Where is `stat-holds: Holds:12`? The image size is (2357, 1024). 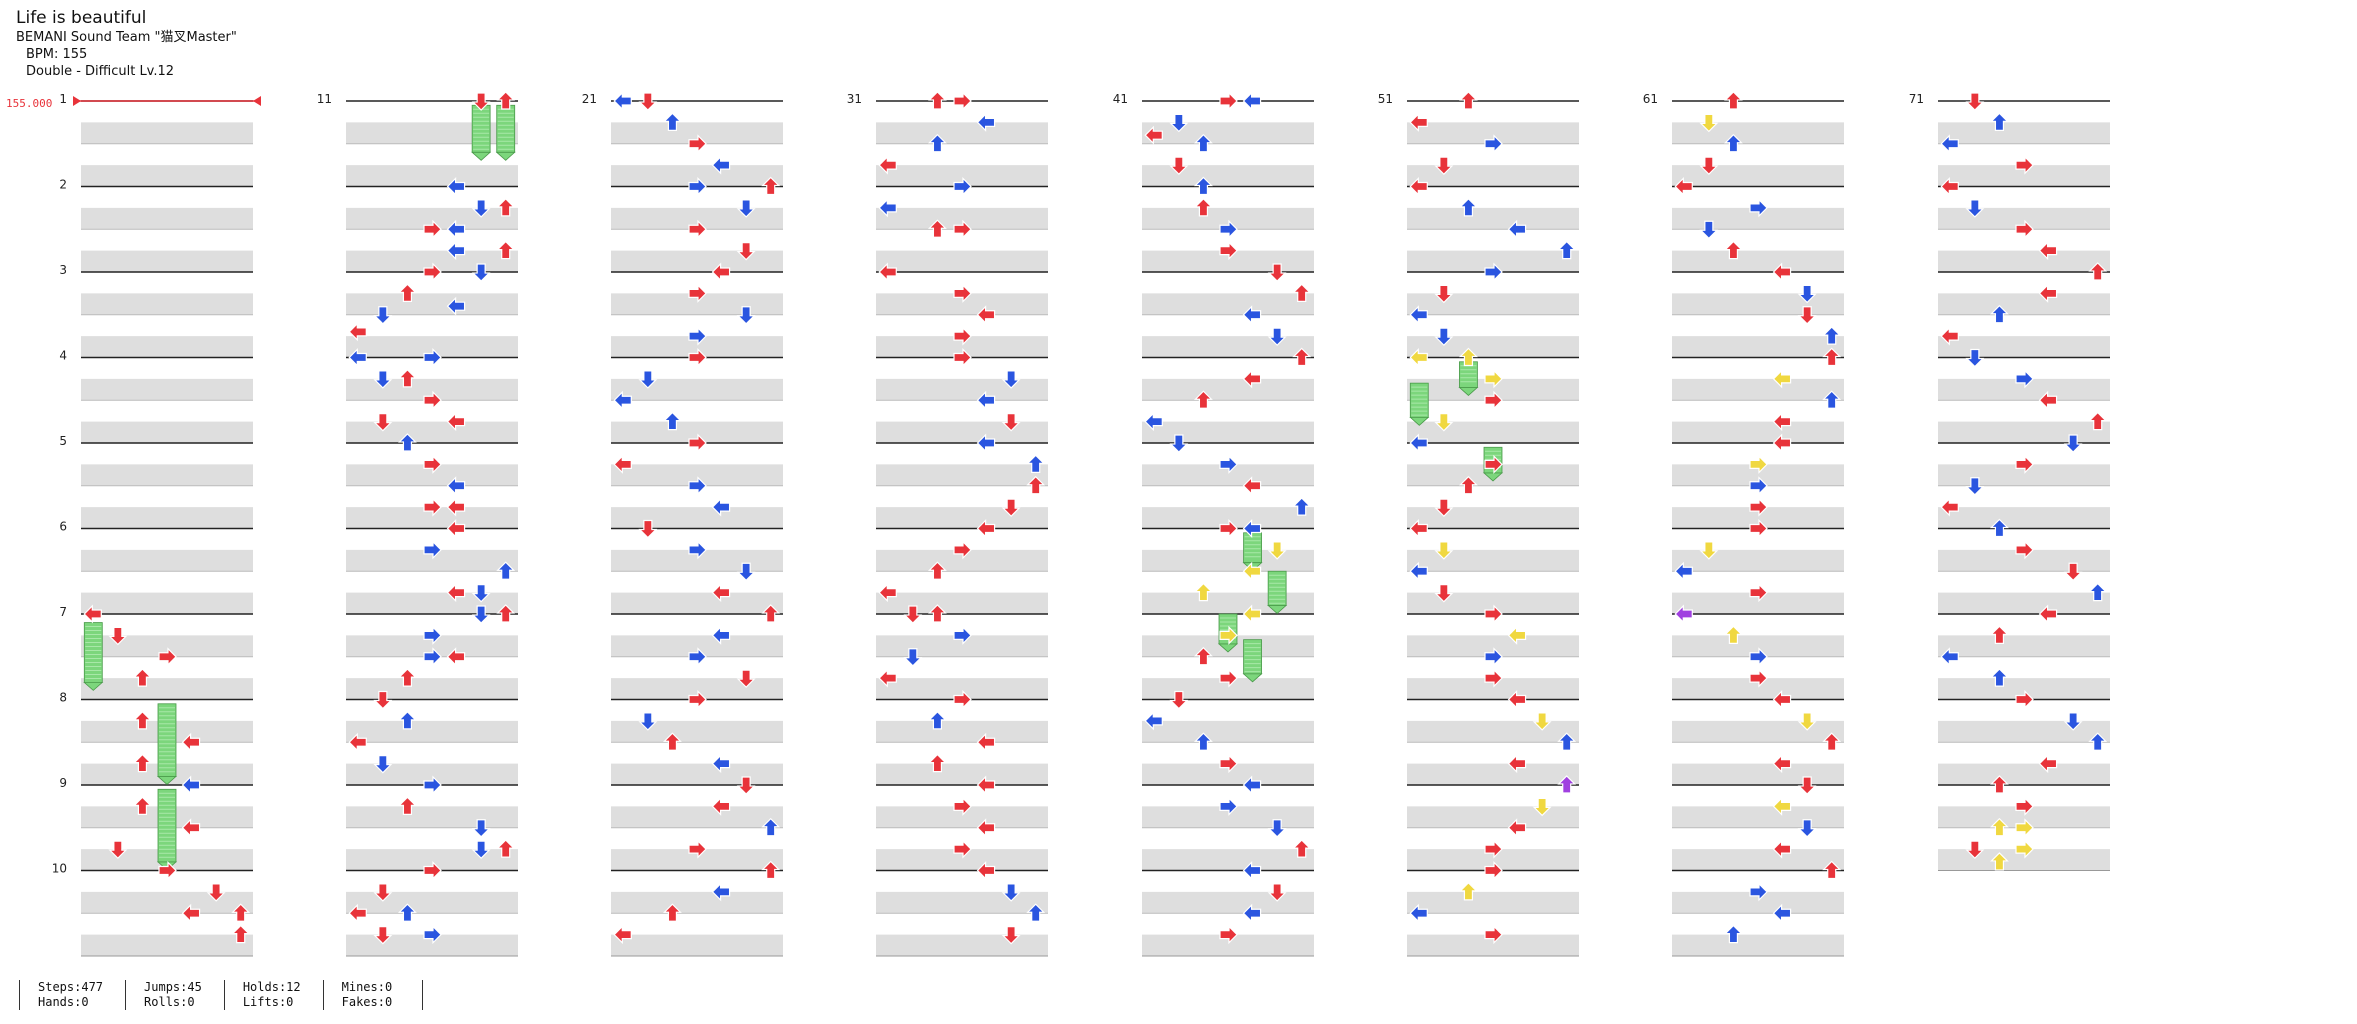 stat-holds: Holds:12 is located at coordinates (271, 987).